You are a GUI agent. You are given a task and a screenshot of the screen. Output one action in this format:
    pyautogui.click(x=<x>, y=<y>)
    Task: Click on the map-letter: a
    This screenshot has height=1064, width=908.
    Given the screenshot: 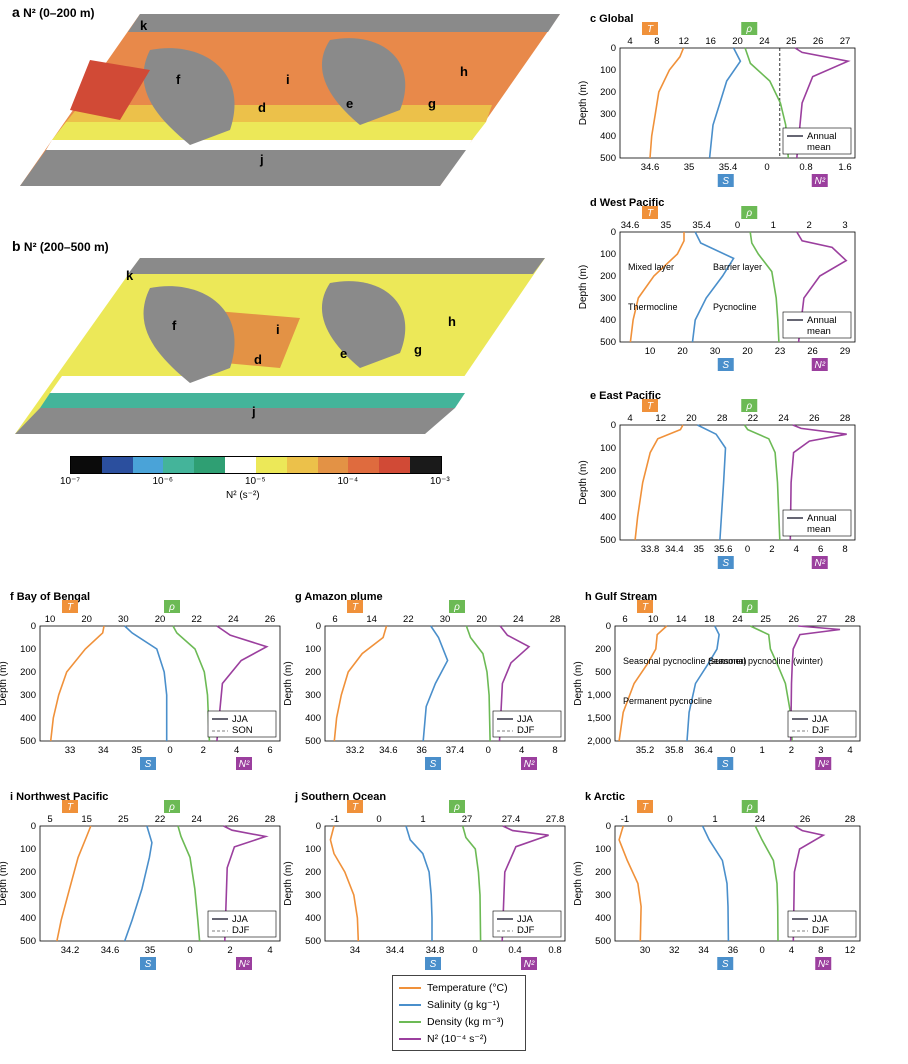 What is the action you would take?
    pyautogui.click(x=16, y=12)
    